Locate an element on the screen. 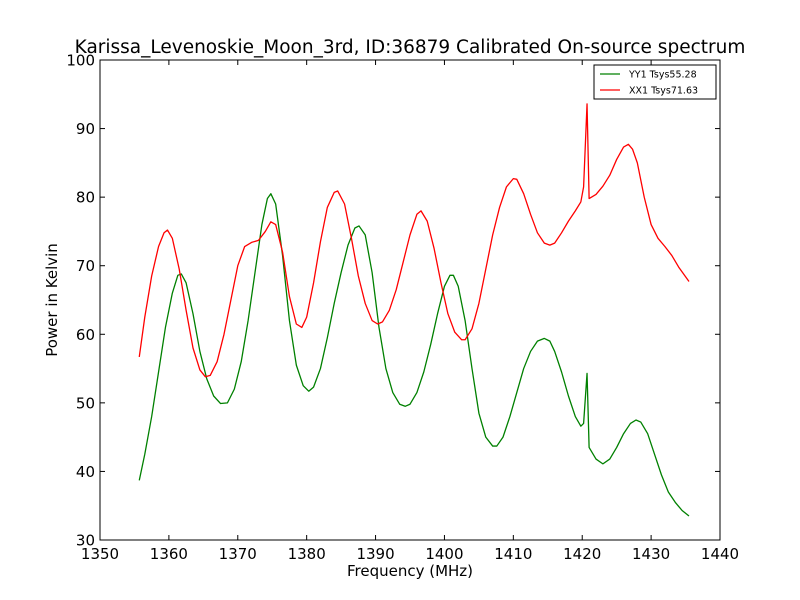 The width and height of the screenshot is (800, 600). y-tick-label: 80 is located at coordinates (85, 198).